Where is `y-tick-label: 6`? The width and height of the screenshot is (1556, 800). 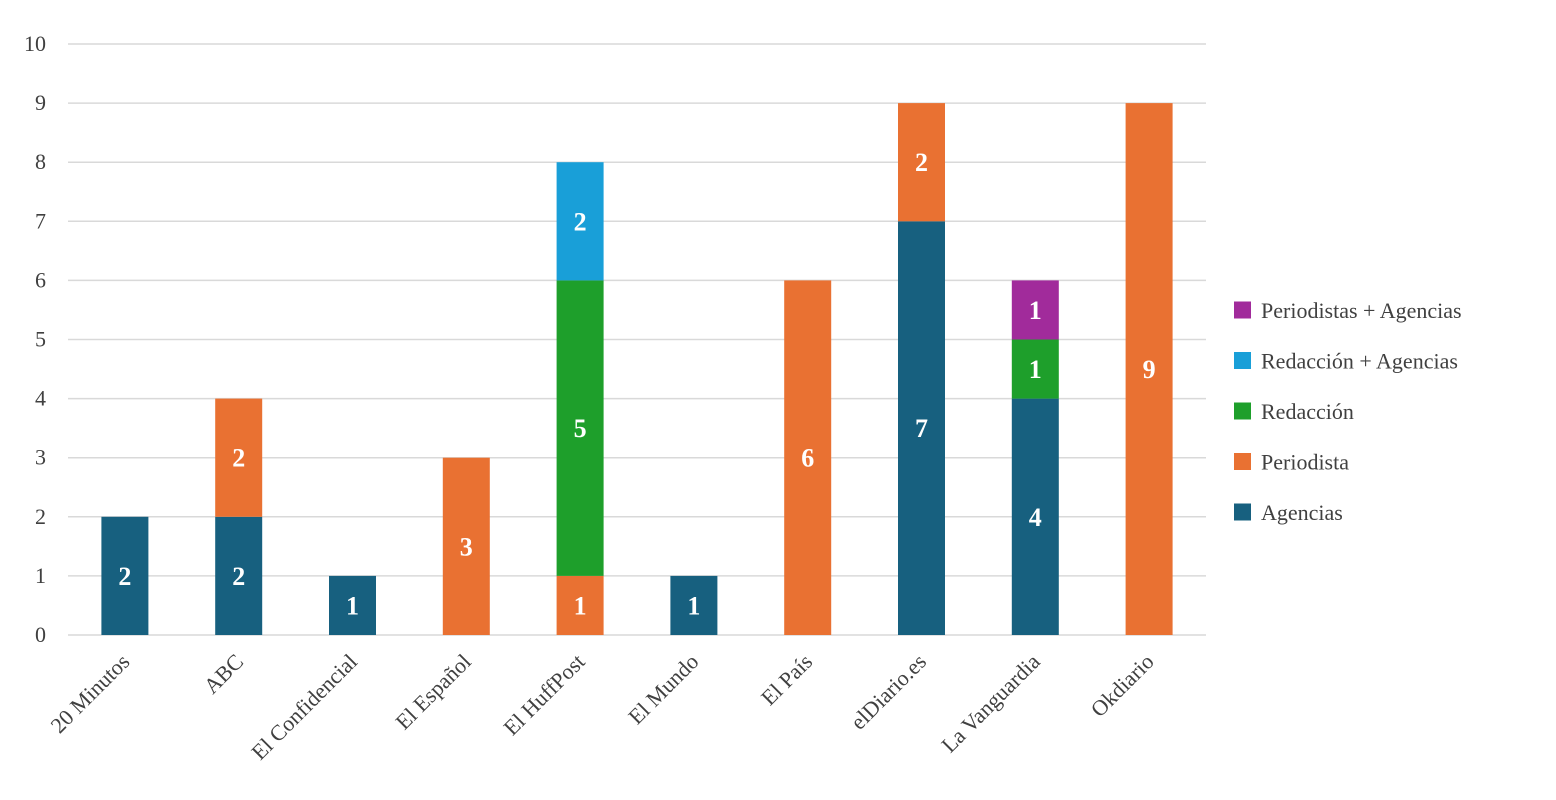 y-tick-label: 6 is located at coordinates (40, 279).